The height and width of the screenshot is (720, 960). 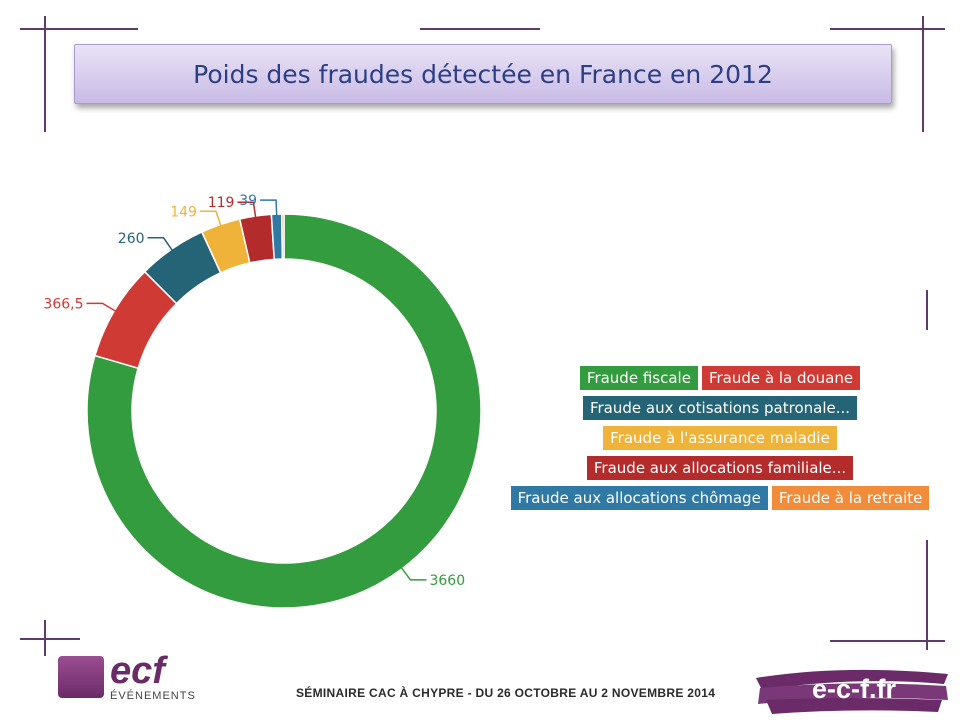 What do you see at coordinates (63, 304) in the screenshot?
I see `data-label-1: 366,5` at bounding box center [63, 304].